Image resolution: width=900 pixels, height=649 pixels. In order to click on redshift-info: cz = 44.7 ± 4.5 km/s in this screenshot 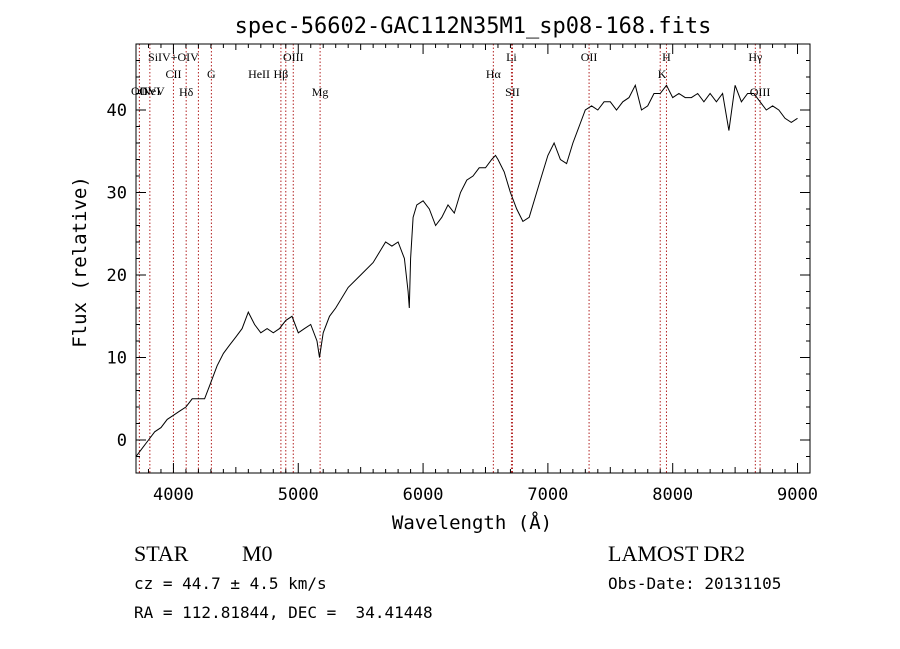, I will do `click(230, 583)`.